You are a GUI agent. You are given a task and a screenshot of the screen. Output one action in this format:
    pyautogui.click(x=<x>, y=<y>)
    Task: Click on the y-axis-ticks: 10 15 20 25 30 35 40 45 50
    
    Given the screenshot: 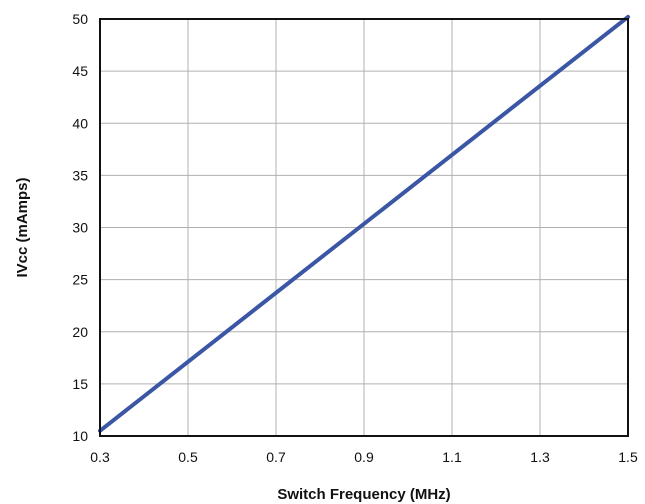 What is the action you would take?
    pyautogui.click(x=80, y=227)
    